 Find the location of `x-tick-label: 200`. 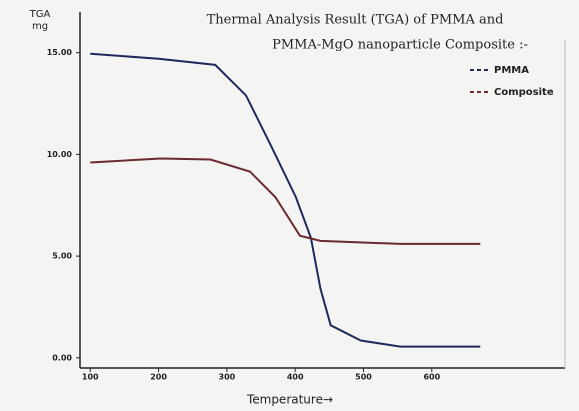

x-tick-label: 200 is located at coordinates (158, 377).